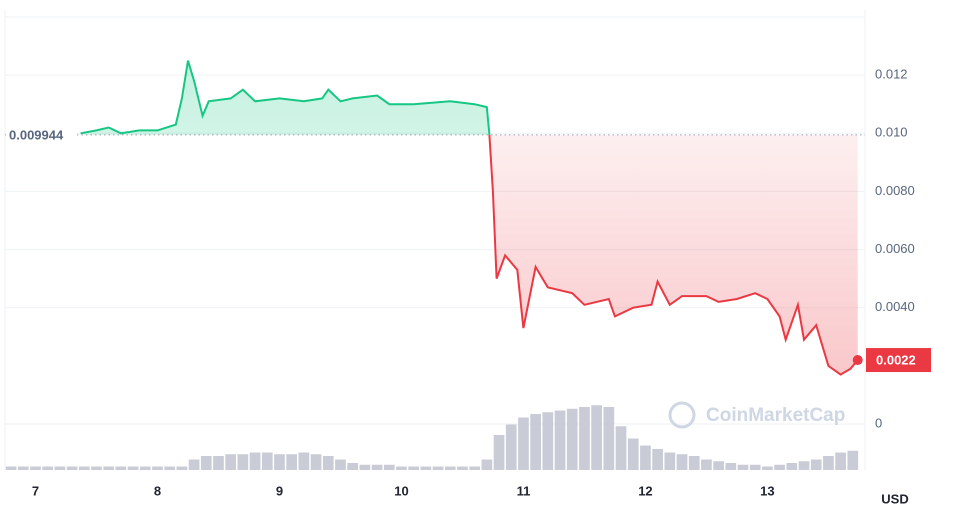 The image size is (968, 514). Describe the element at coordinates (878, 422) in the screenshot. I see `y-tick-label: 0` at that location.